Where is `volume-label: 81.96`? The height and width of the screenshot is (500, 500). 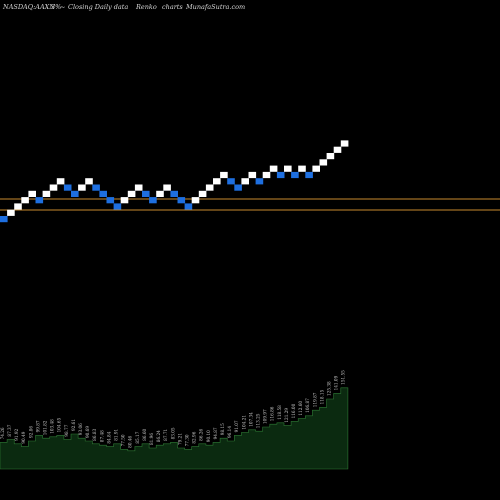 volume-label: 81.96 is located at coordinates (151, 439).